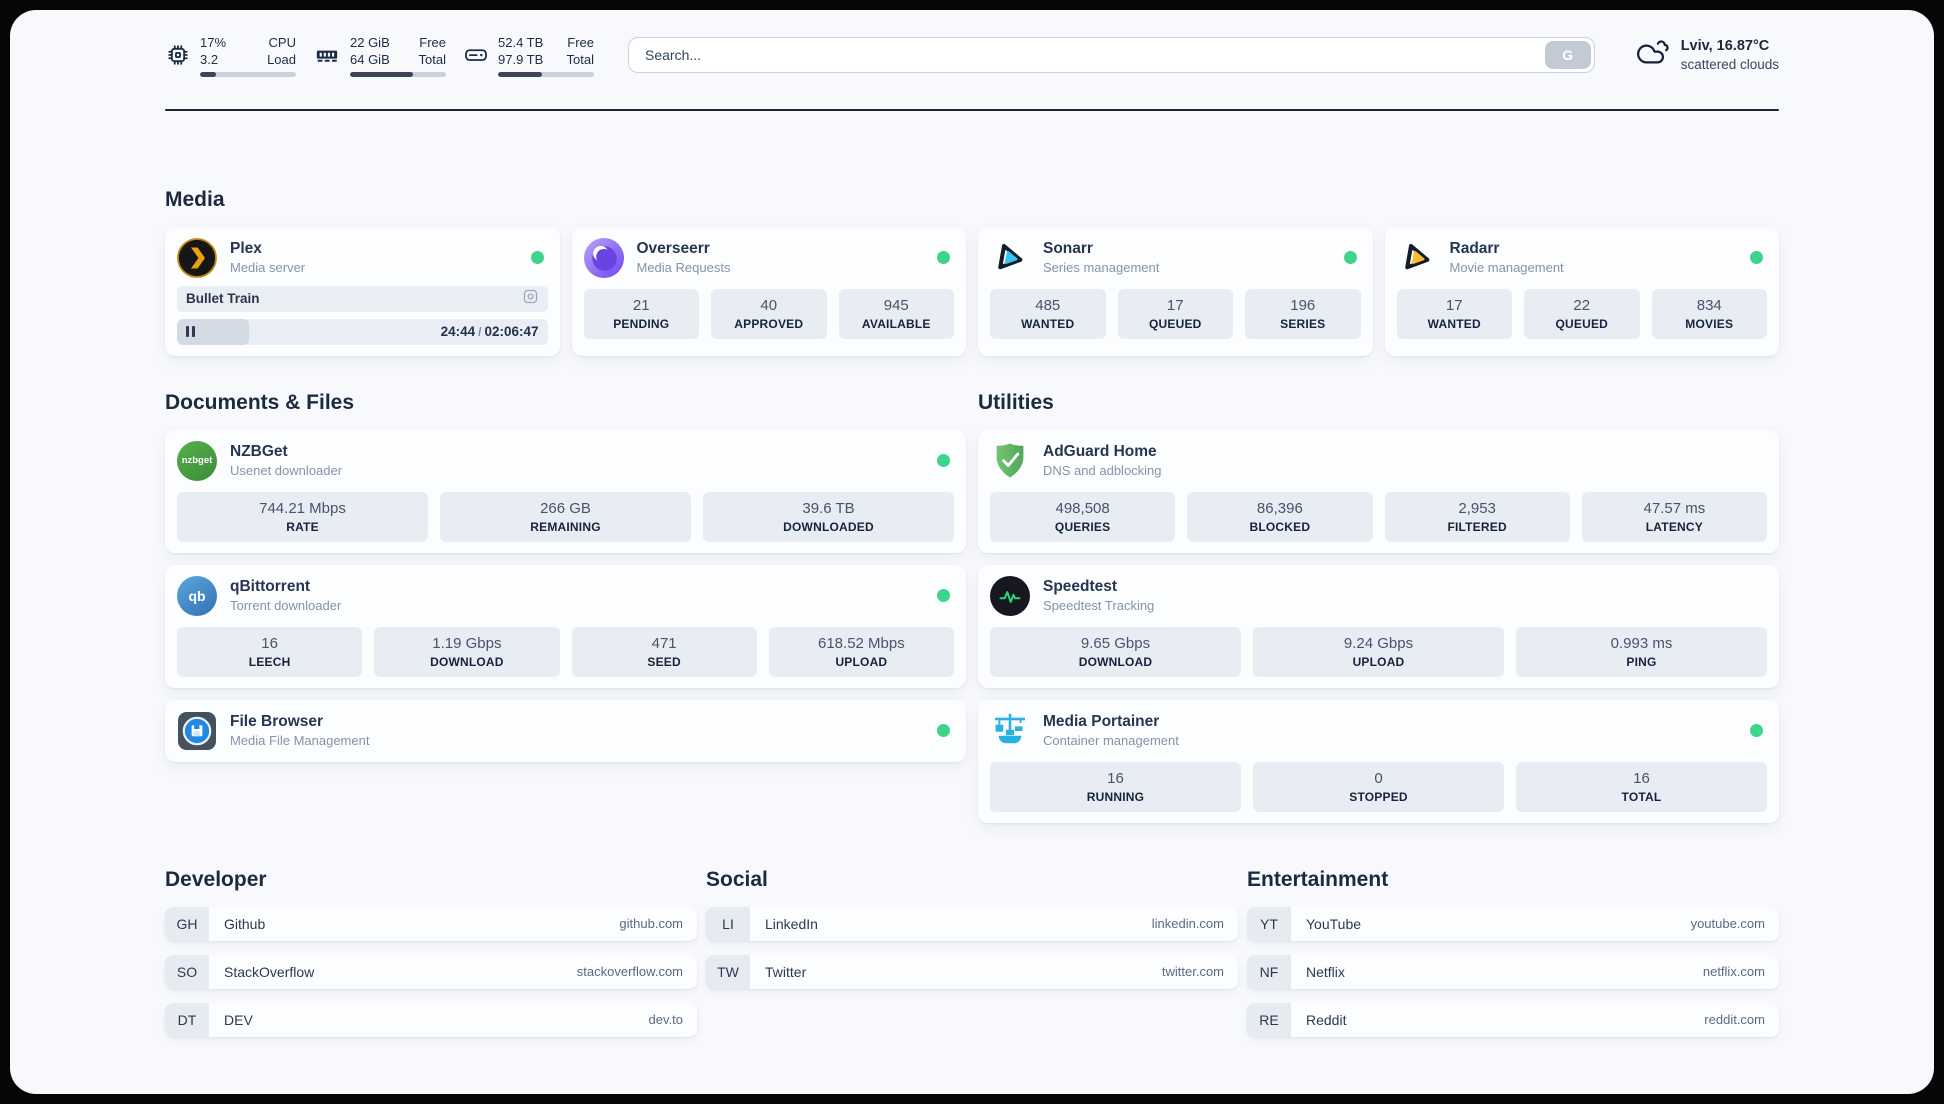 This screenshot has height=1104, width=1944. Describe the element at coordinates (1269, 971) in the screenshot. I see `bookmark-abbr: NF` at that location.